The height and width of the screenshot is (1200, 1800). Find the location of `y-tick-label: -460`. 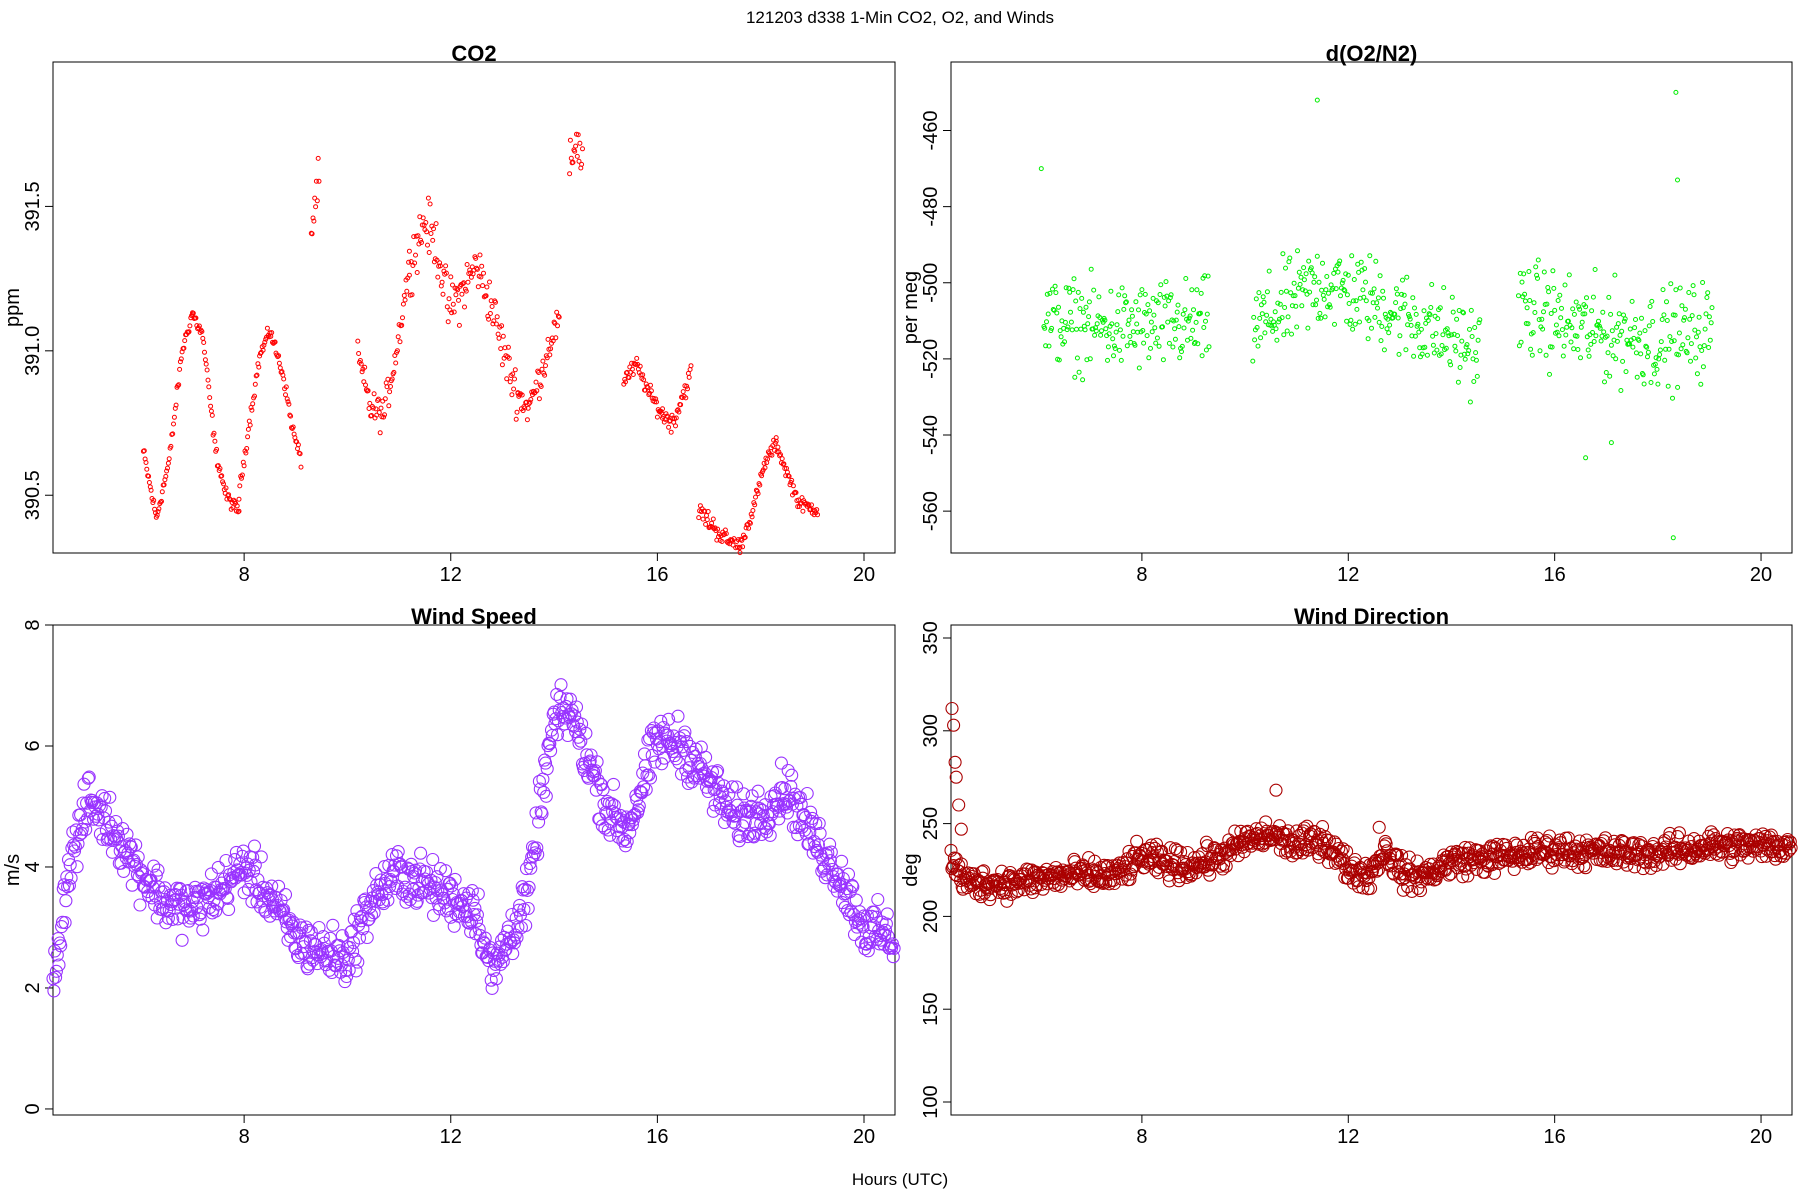

y-tick-label: -460 is located at coordinates (931, 130).